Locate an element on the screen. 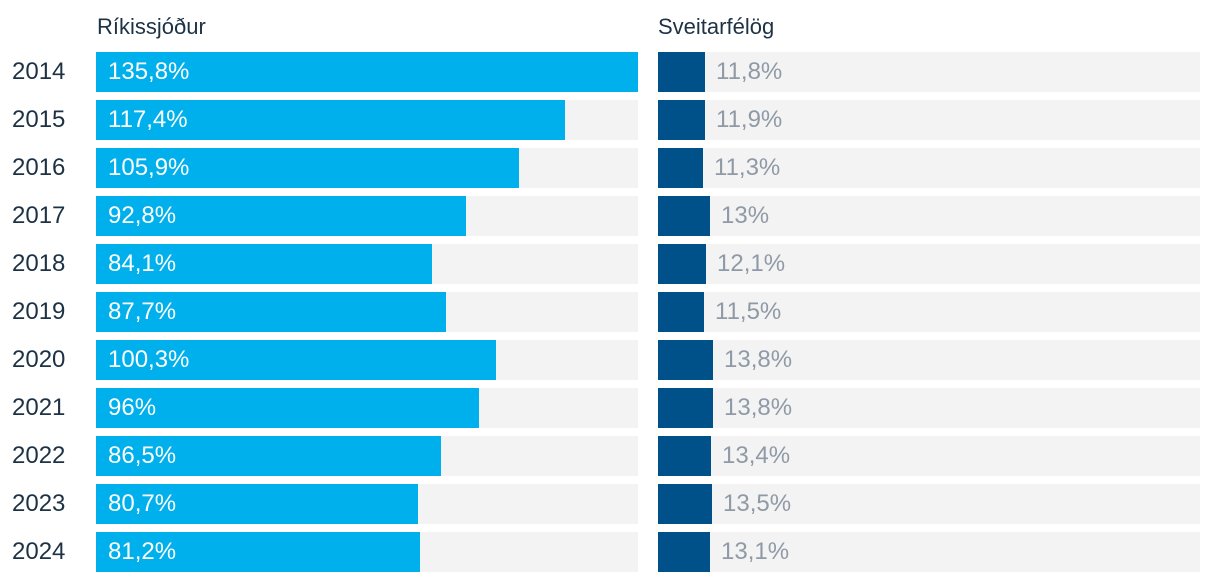 This screenshot has height=582, width=1220. panel-title-1: Ríkissjóður is located at coordinates (151, 26).